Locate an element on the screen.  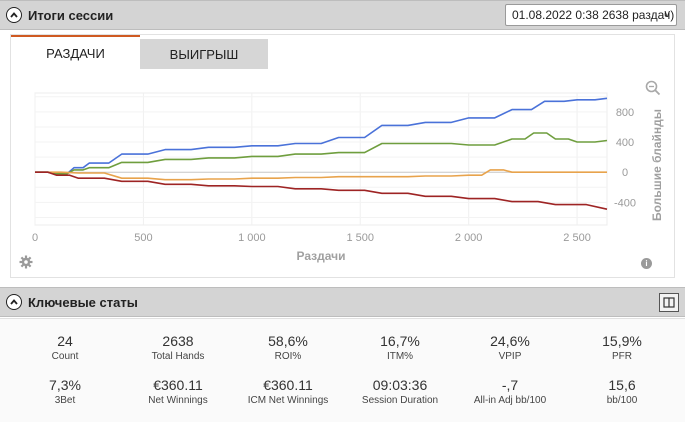
x-tick-label: 1 000 is located at coordinates (252, 238).